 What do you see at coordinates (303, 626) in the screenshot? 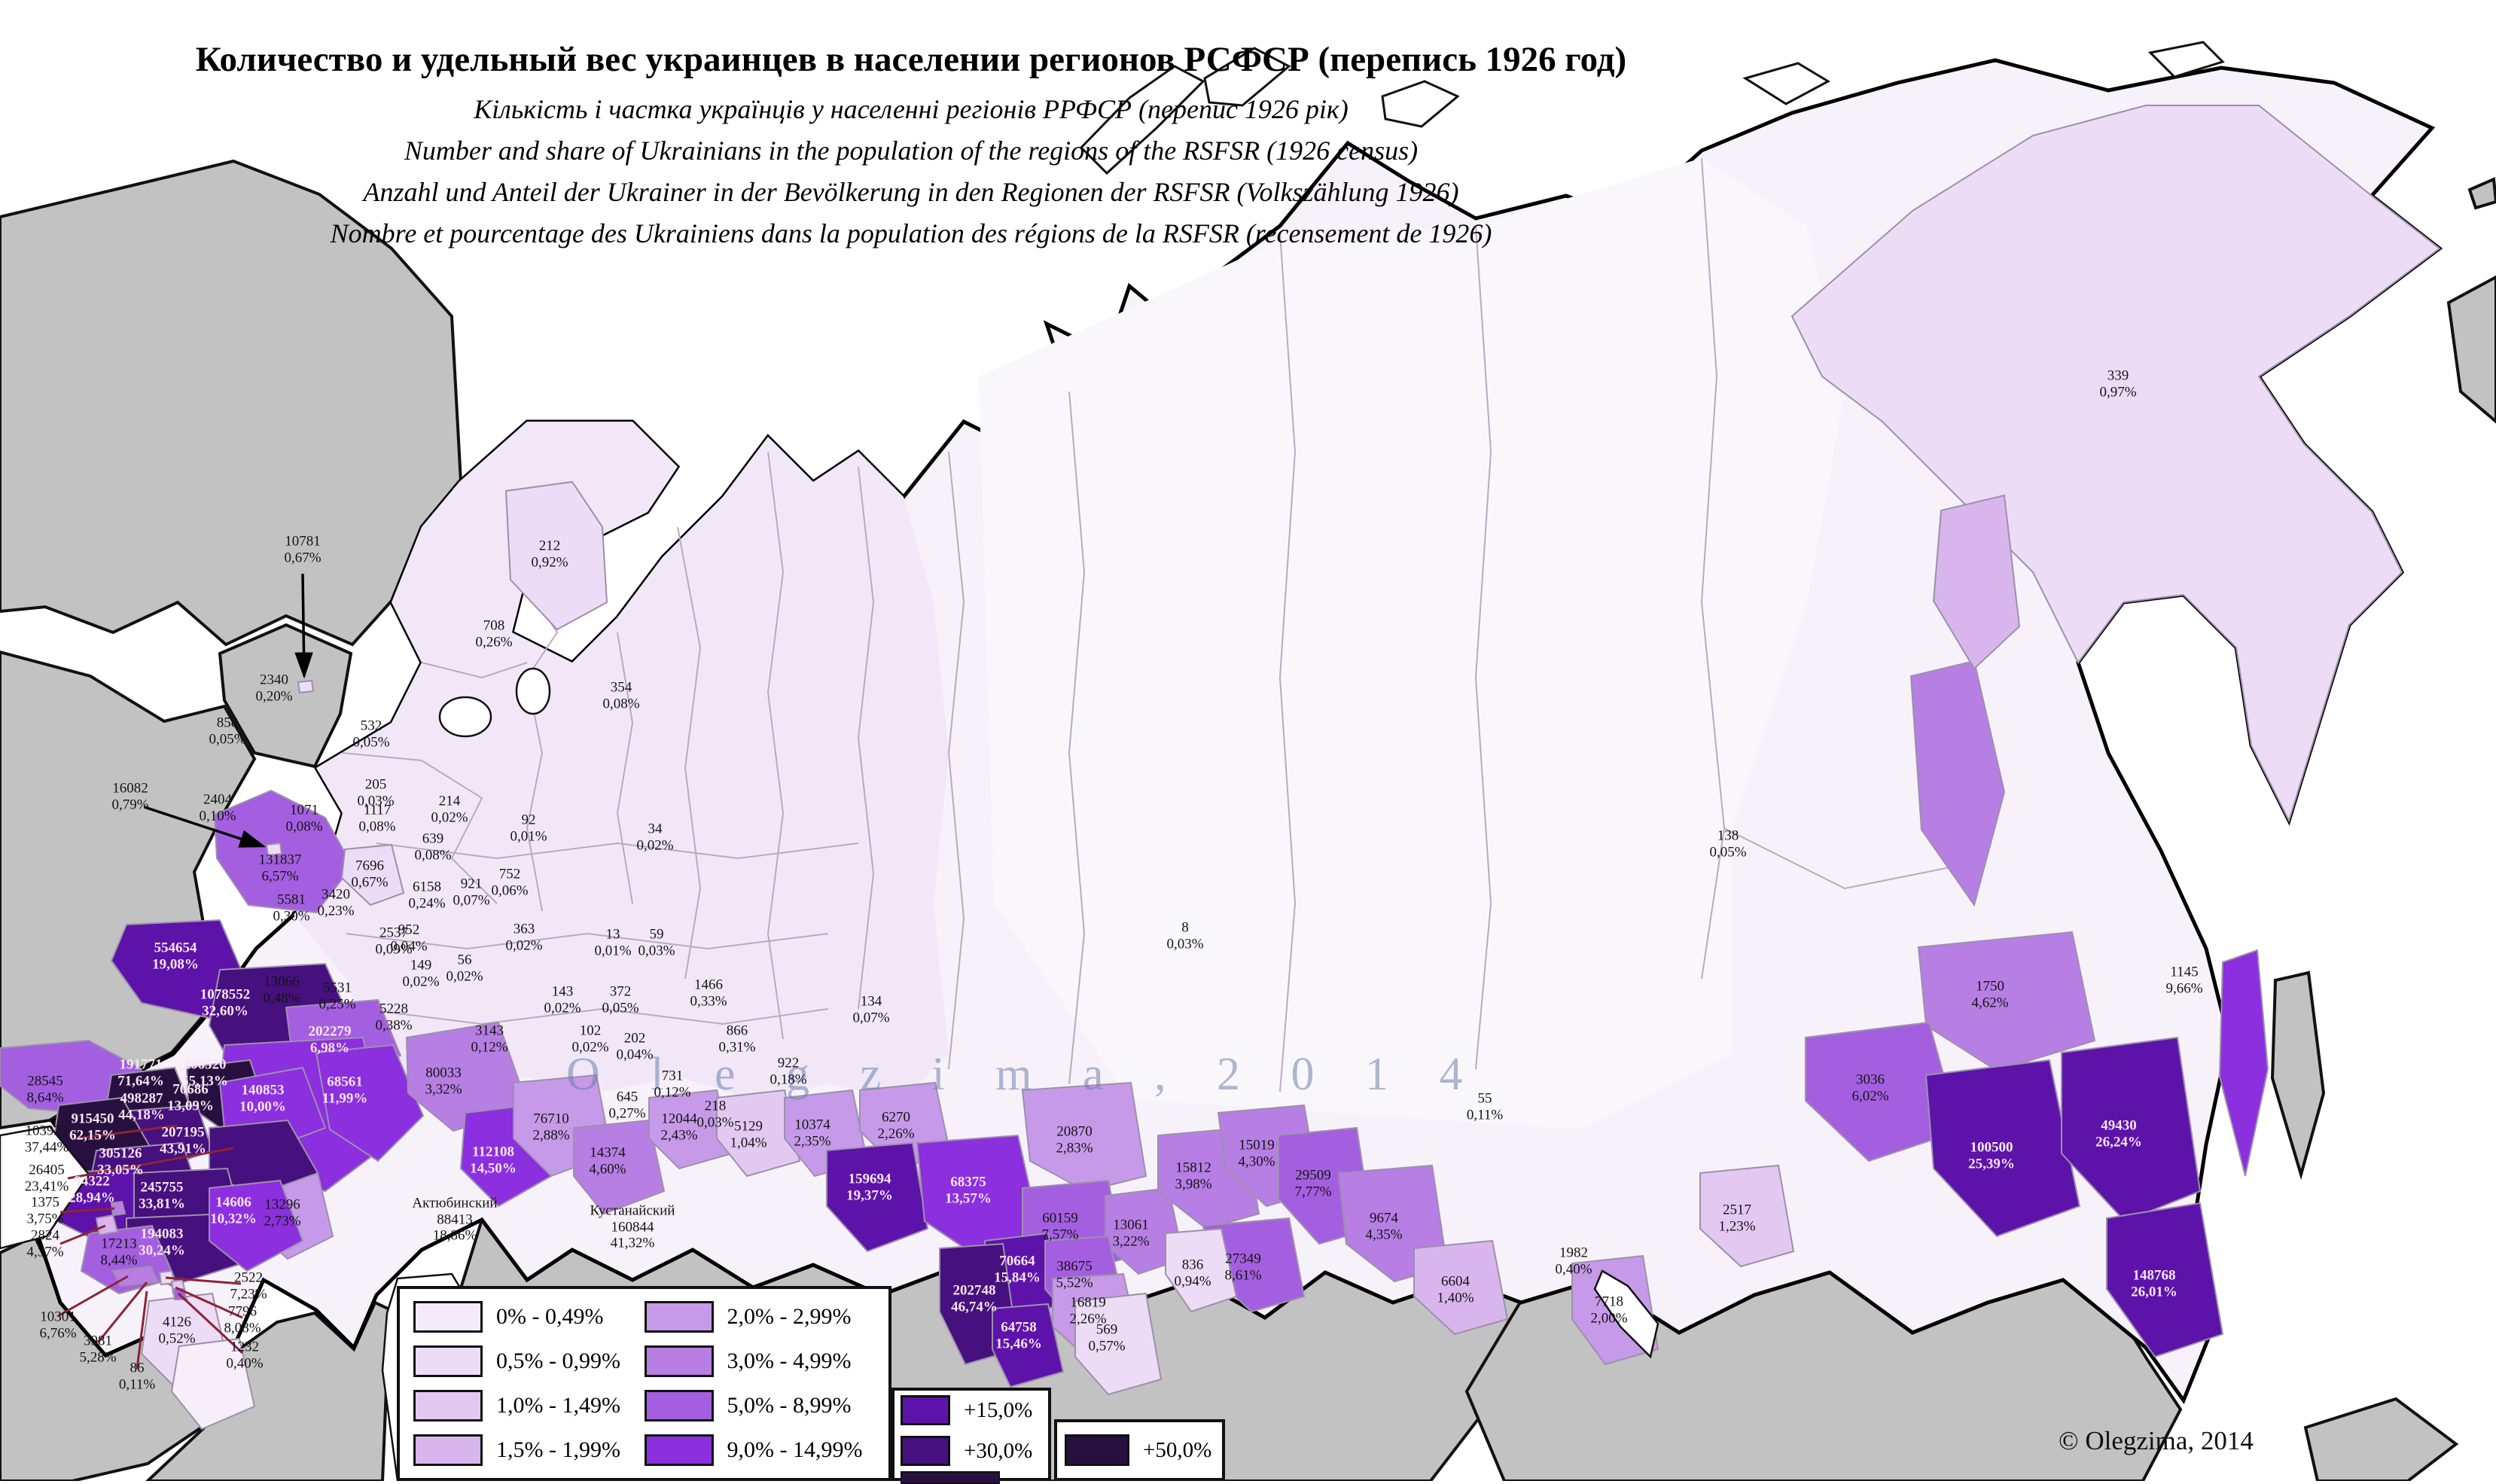
I see `arrow-leningrad` at bounding box center [303, 626].